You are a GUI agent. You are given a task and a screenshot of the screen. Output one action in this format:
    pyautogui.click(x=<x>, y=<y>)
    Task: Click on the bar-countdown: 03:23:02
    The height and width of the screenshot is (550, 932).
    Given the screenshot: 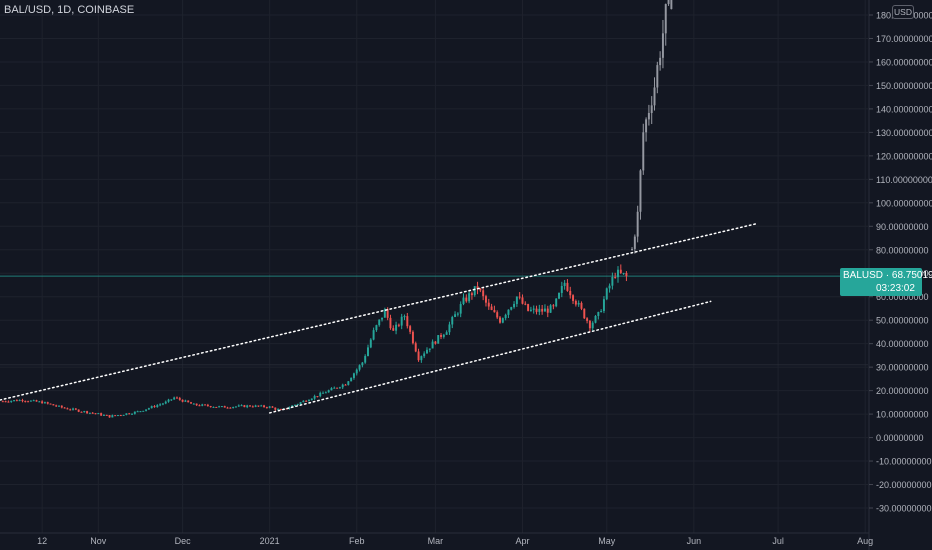 What is the action you would take?
    pyautogui.click(x=895, y=288)
    